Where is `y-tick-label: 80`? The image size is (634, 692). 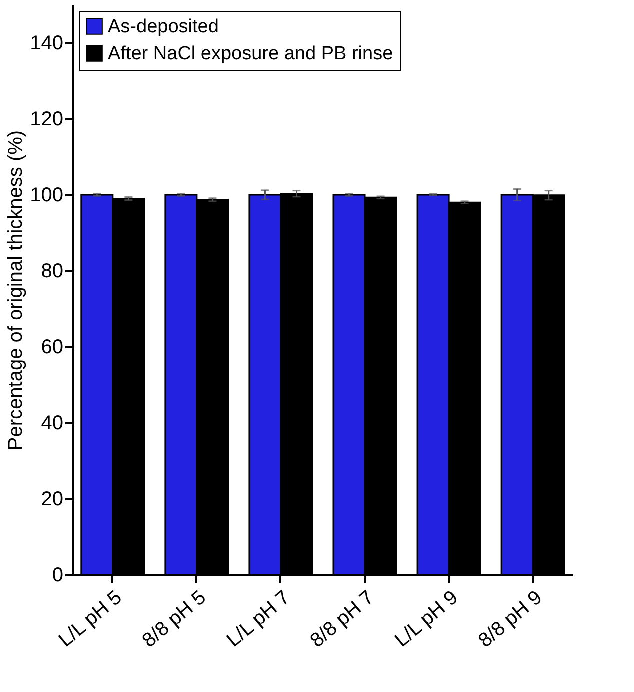 y-tick-label: 80 is located at coordinates (52, 271).